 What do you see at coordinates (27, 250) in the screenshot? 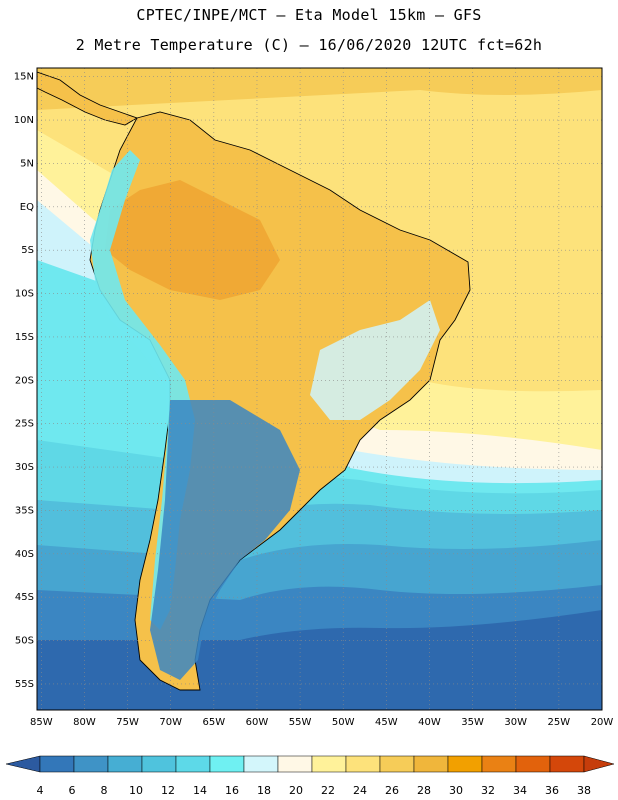
I see `lat-label: 5S` at bounding box center [27, 250].